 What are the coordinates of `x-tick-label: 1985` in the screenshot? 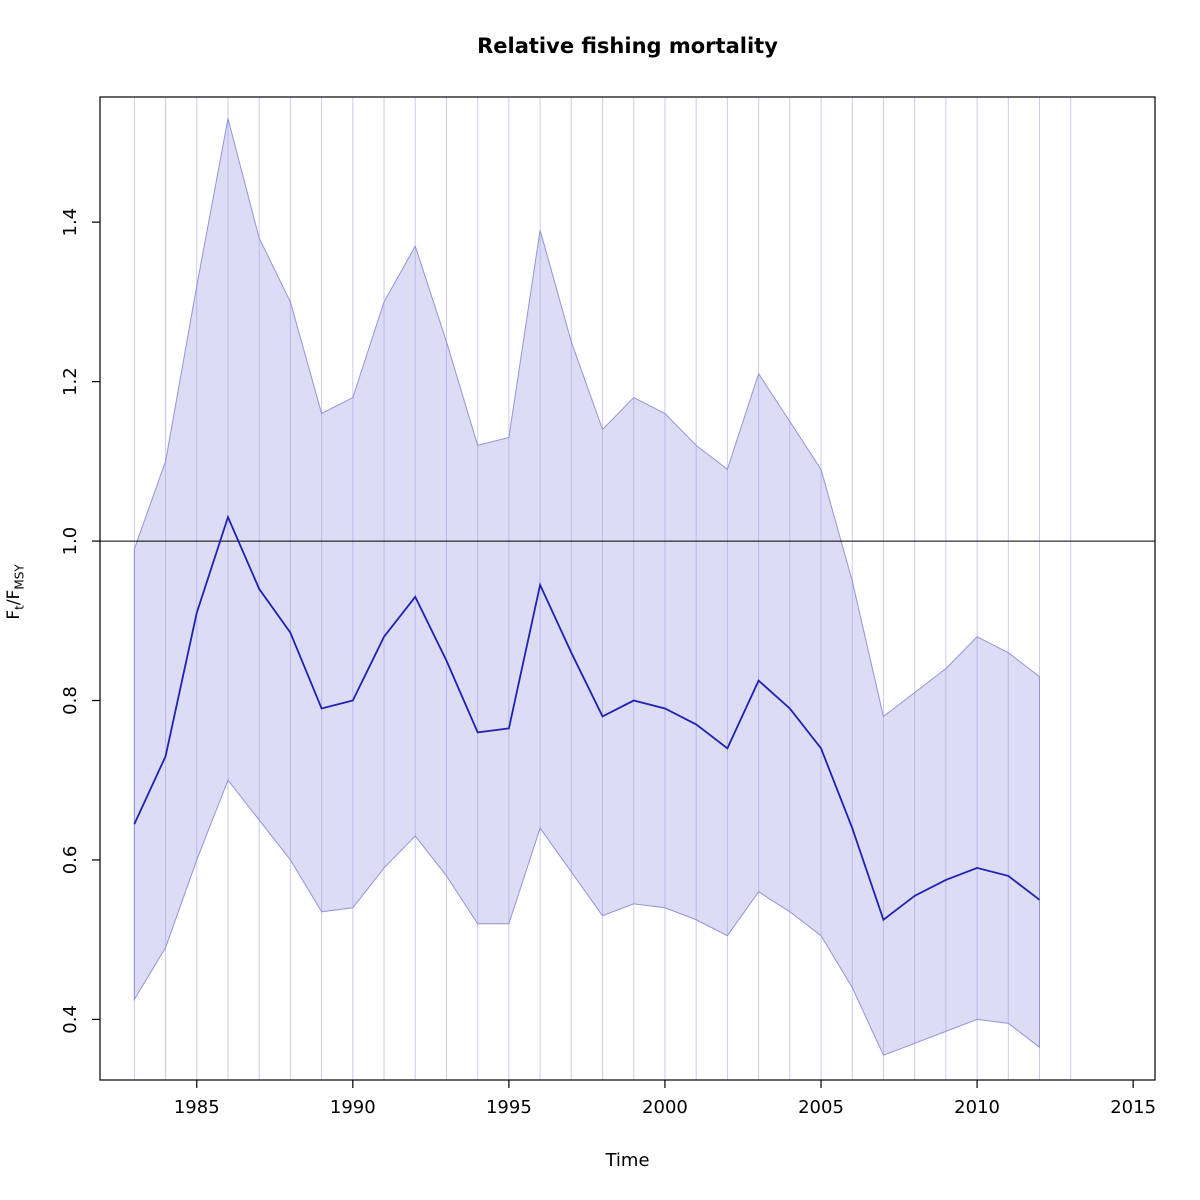 It's located at (197, 1107).